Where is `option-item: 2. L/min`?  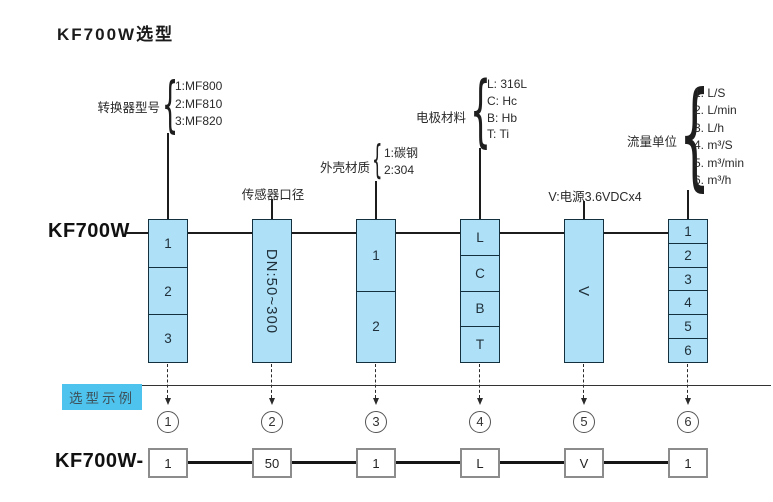
option-item: 2. L/min is located at coordinates (715, 110).